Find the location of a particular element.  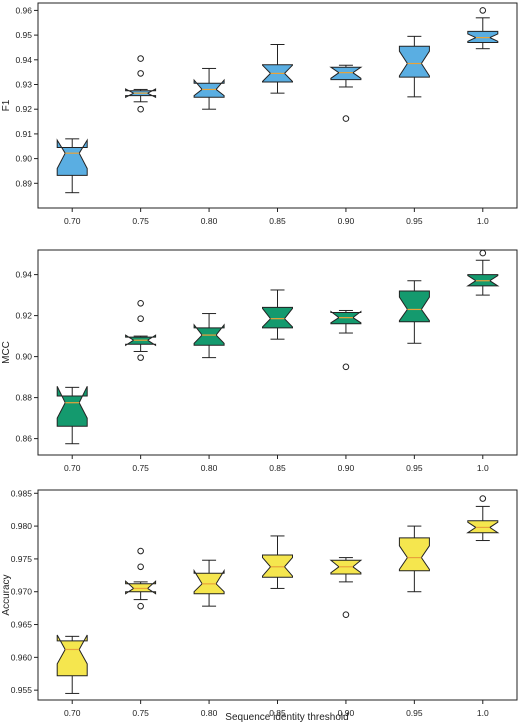

mcc-y-tick-label: 0.88 is located at coordinates (23, 398).